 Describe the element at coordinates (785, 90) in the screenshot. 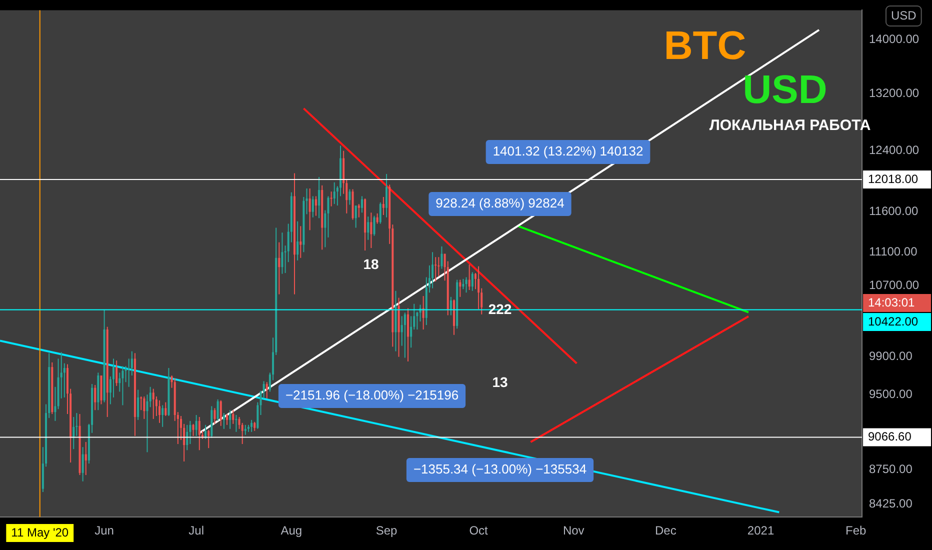

I see `annotation: USD` at that location.